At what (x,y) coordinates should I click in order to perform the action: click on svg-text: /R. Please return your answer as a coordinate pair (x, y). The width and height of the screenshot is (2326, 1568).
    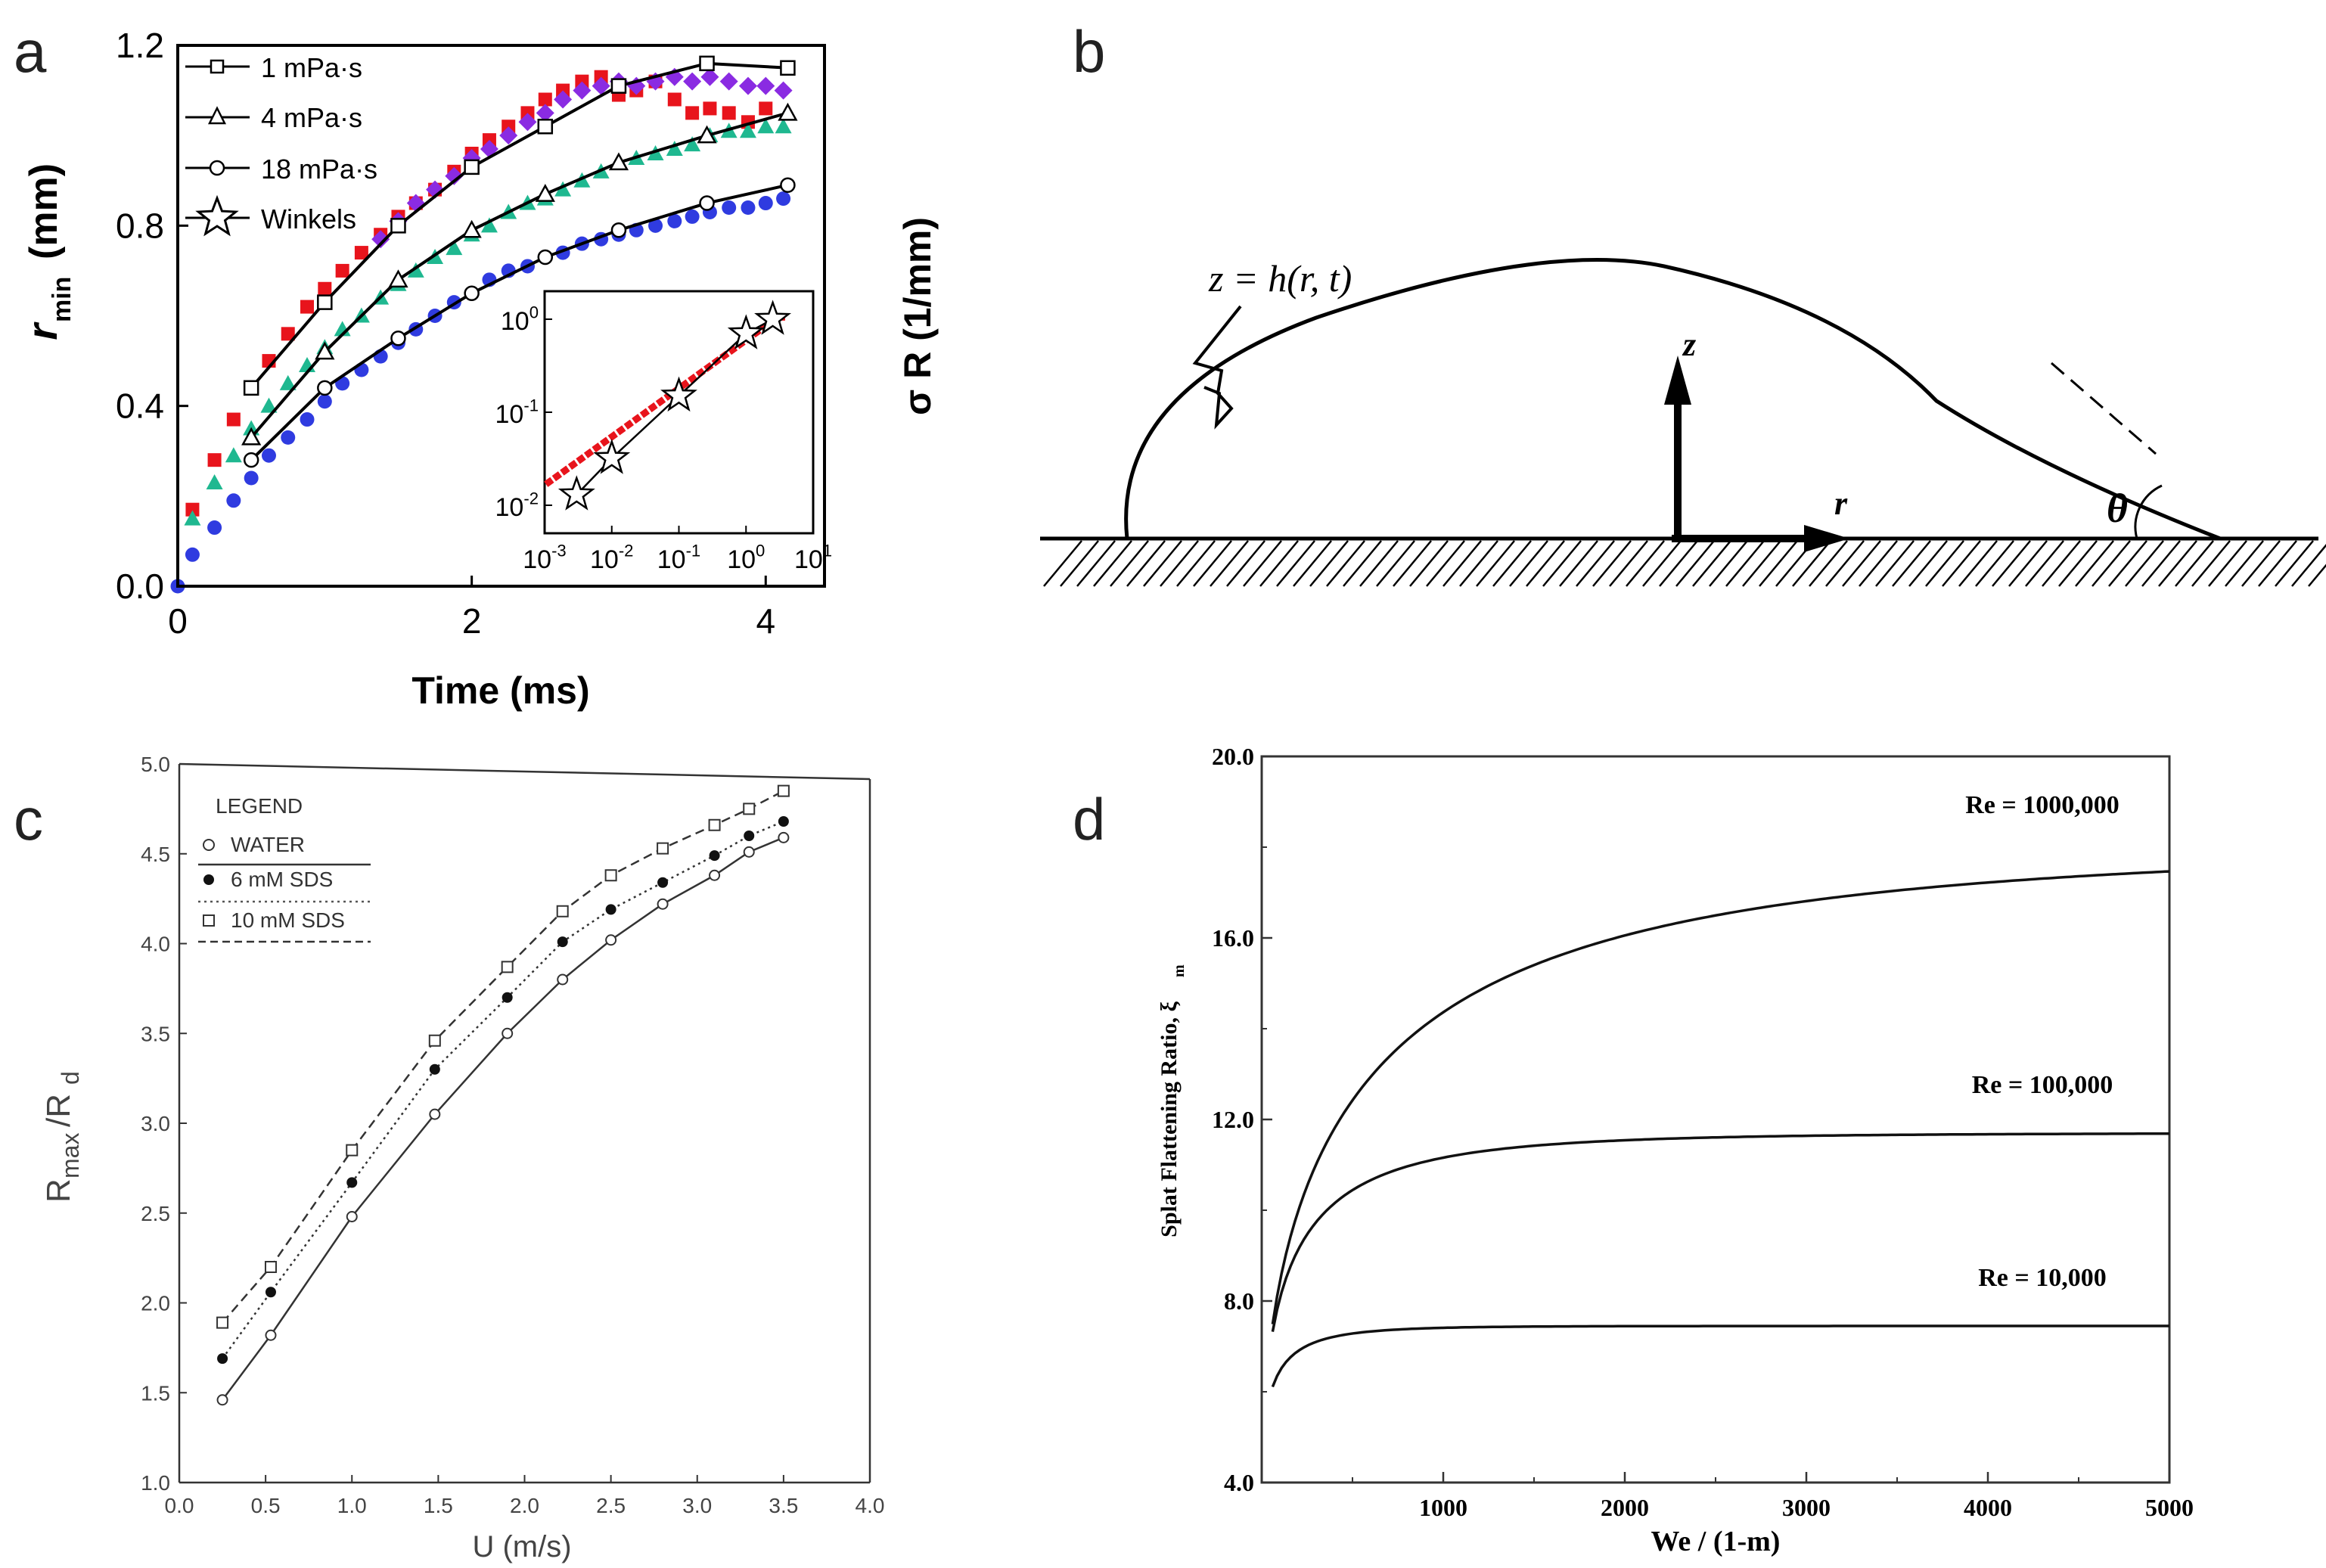
    Looking at the image, I should click on (59, 1111).